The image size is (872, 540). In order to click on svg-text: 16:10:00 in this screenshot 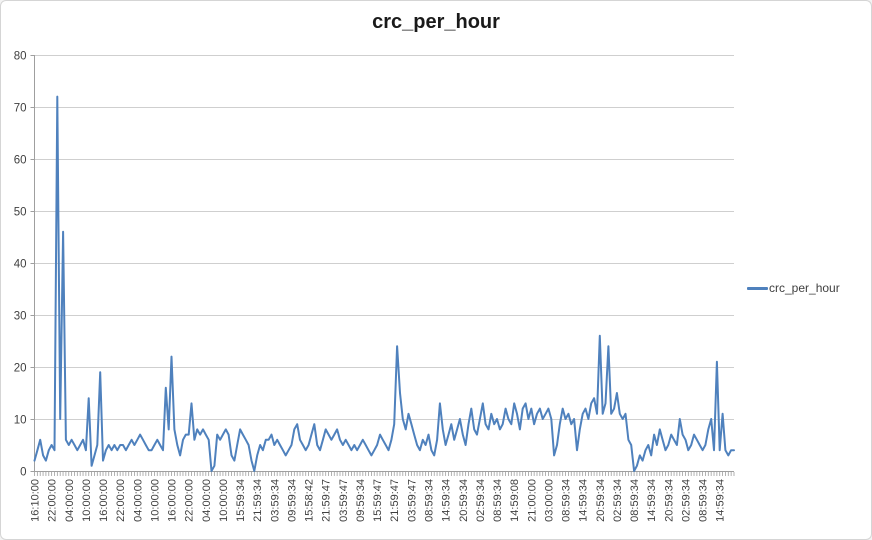, I will do `click(36, 500)`.